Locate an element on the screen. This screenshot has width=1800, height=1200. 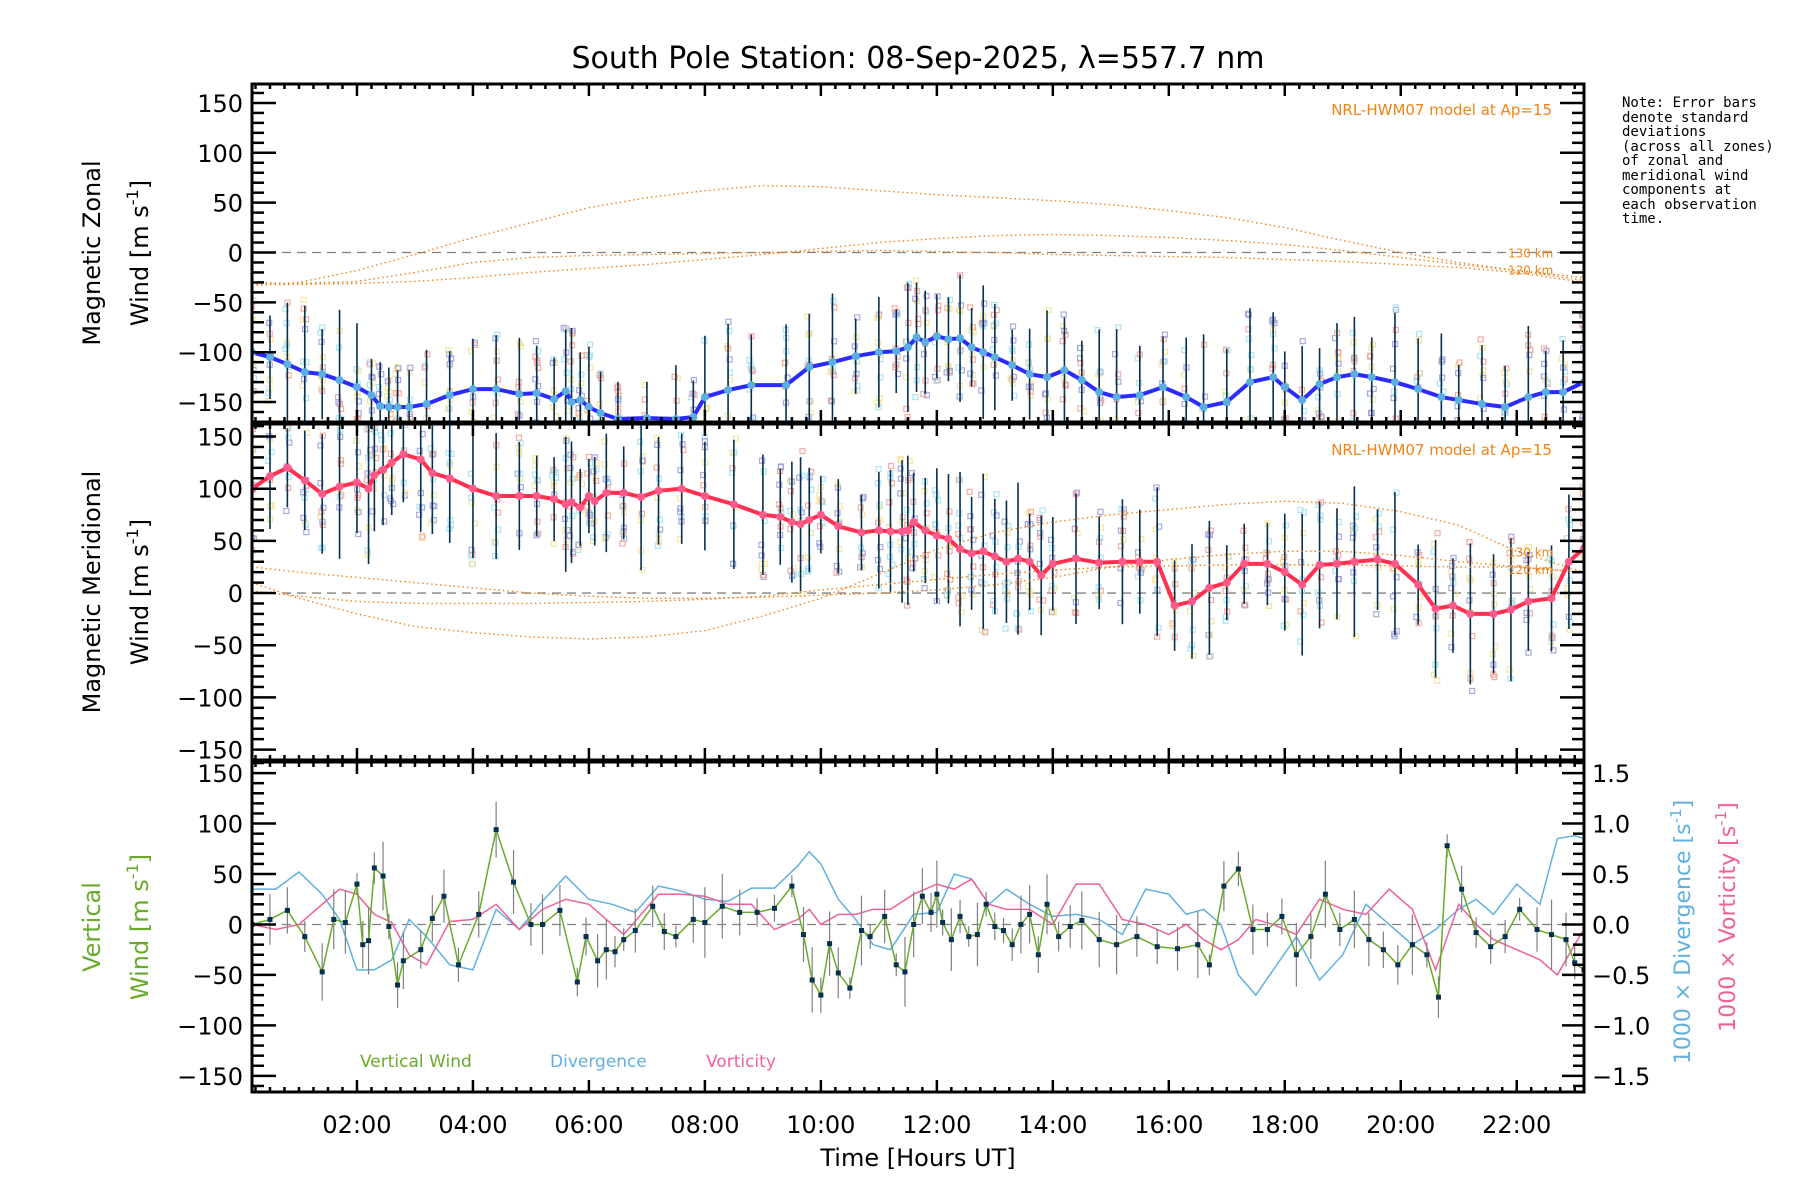
y-axis-label-sup: -1 is located at coordinates (132, 197).